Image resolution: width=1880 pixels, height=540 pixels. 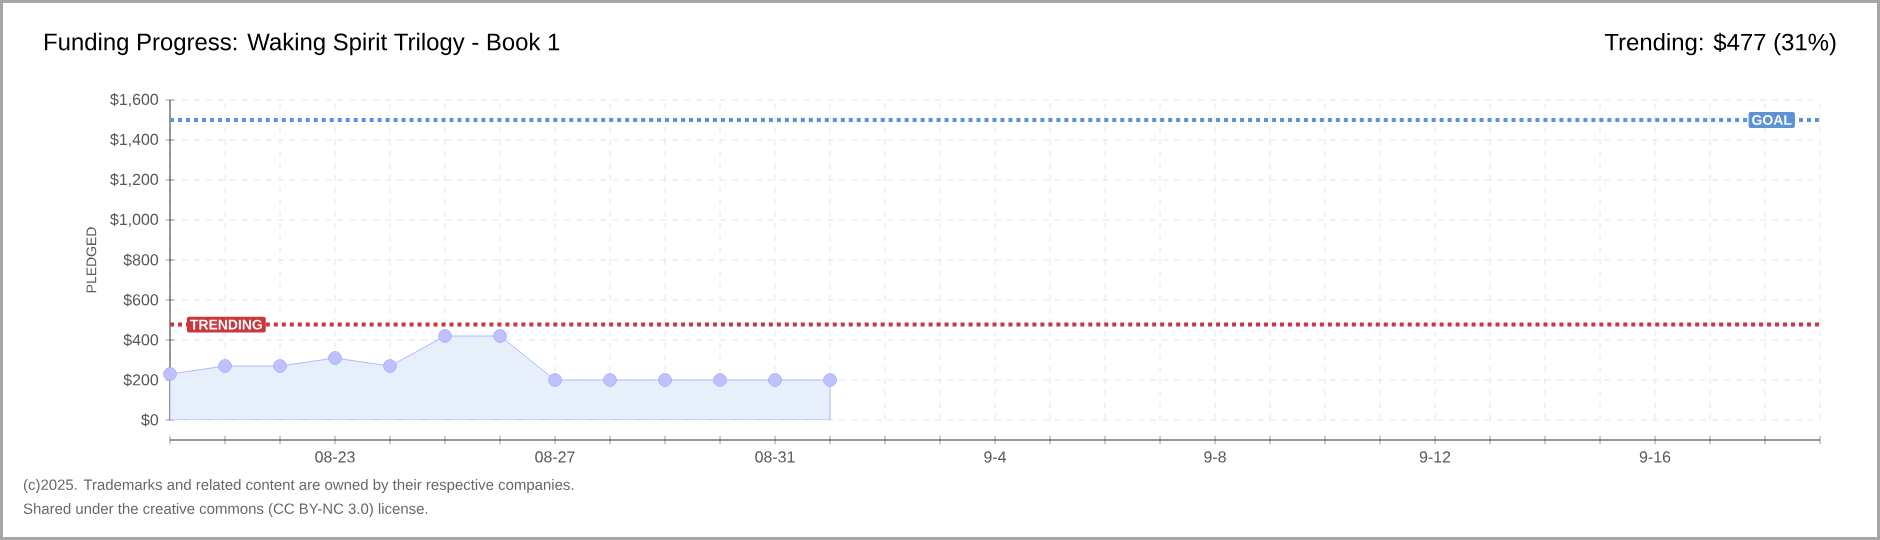 What do you see at coordinates (1720, 44) in the screenshot?
I see `text: Trending: $477 (31%)` at bounding box center [1720, 44].